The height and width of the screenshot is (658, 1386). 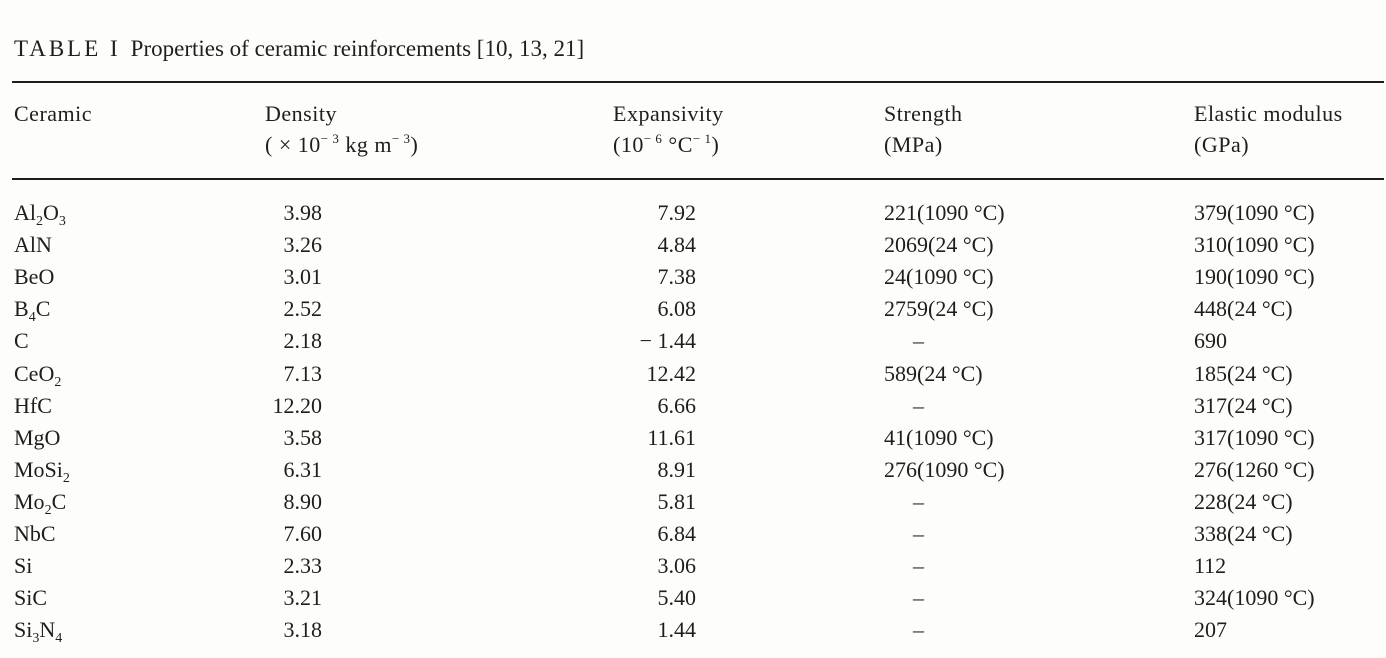 I want to click on cell-ceramic: SiC, so click(x=31, y=597).